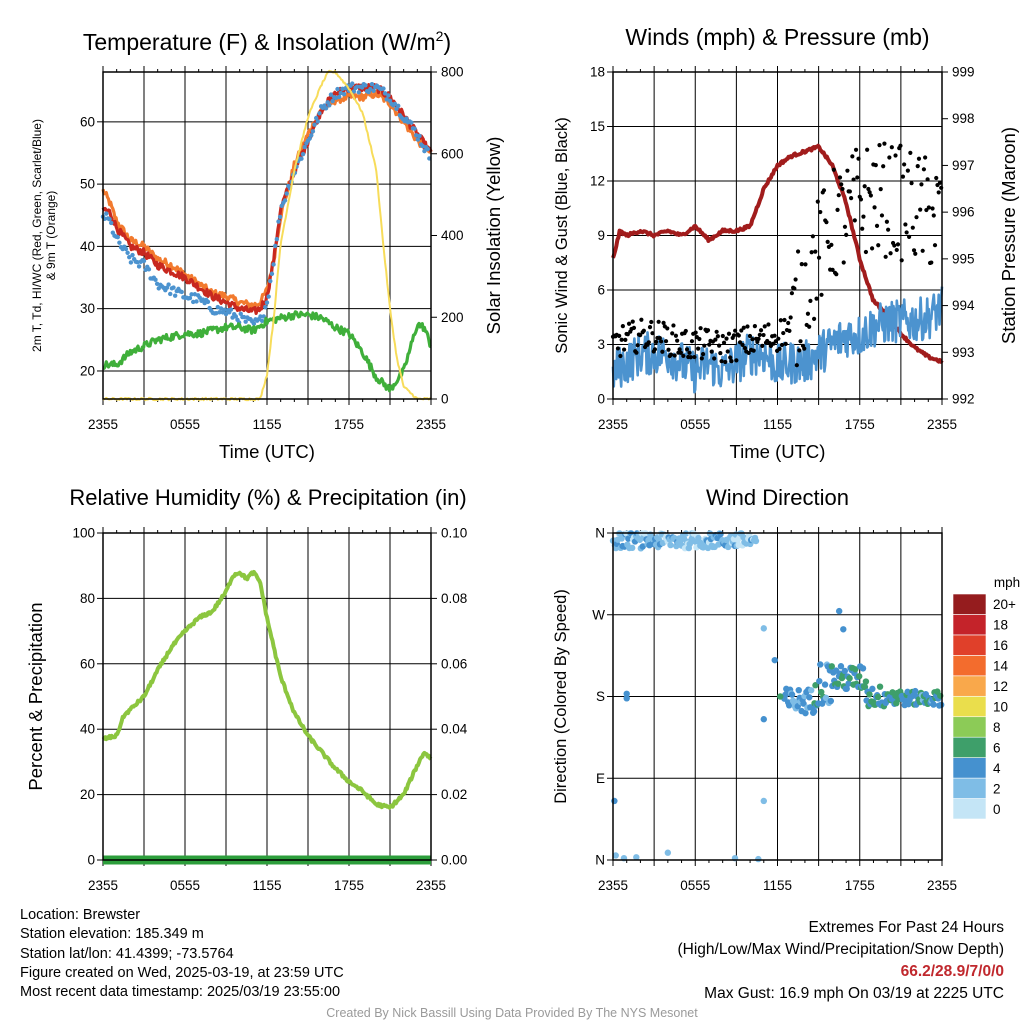 This screenshot has height=1024, width=1024. I want to click on y-tick-label-right: 997, so click(963, 165).